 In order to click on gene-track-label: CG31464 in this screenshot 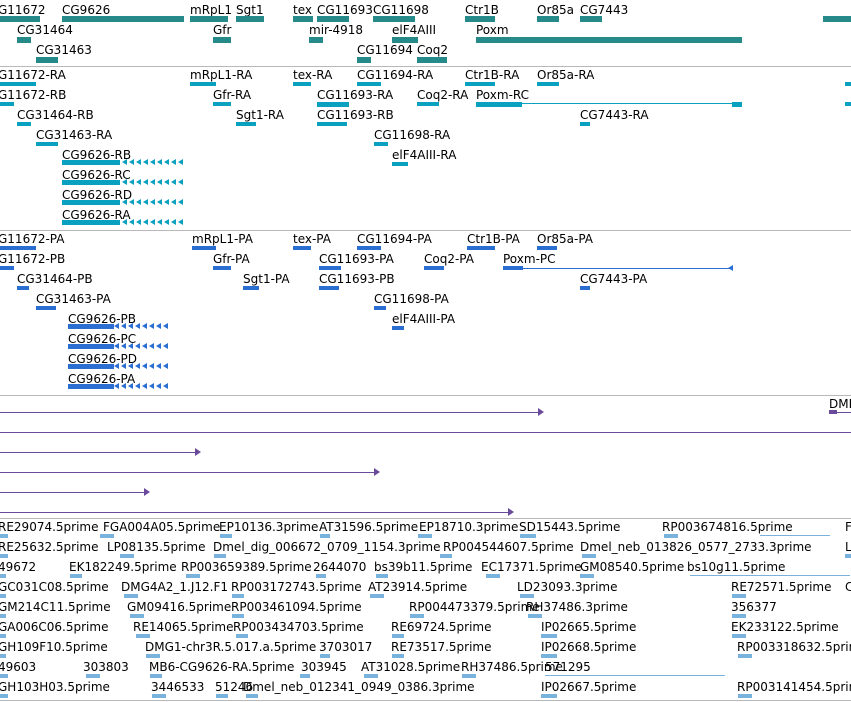, I will do `click(45, 30)`.